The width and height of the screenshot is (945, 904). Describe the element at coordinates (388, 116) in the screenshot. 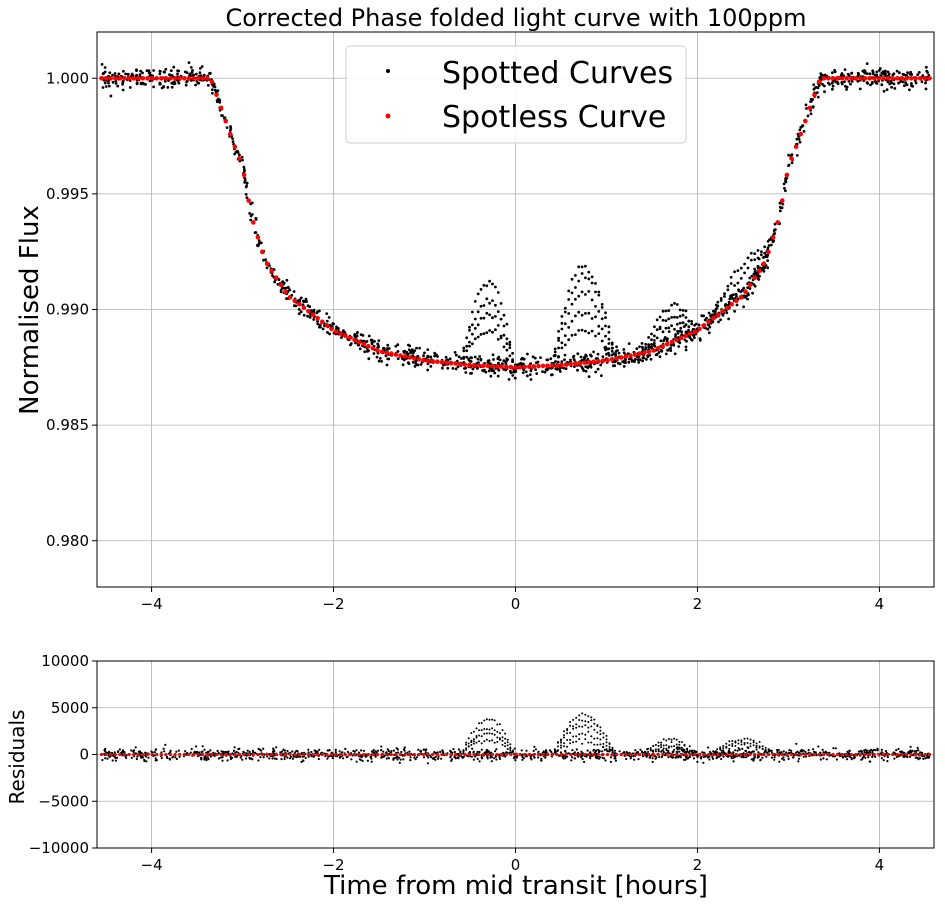

I see `legend-marker-spotless` at that location.